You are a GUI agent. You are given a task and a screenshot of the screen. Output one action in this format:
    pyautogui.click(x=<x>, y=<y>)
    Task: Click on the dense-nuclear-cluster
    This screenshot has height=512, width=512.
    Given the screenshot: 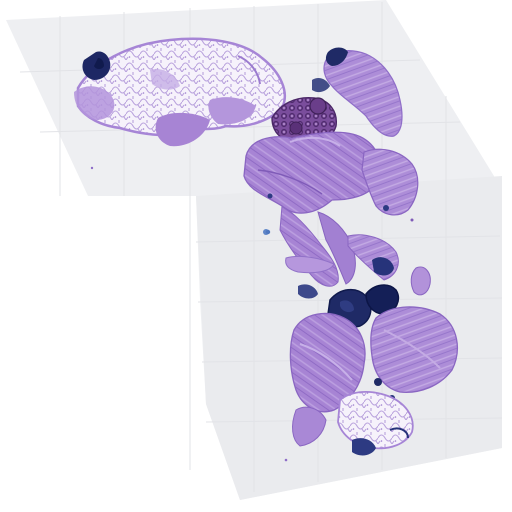 What is the action you would take?
    pyautogui.click(x=349, y=292)
    